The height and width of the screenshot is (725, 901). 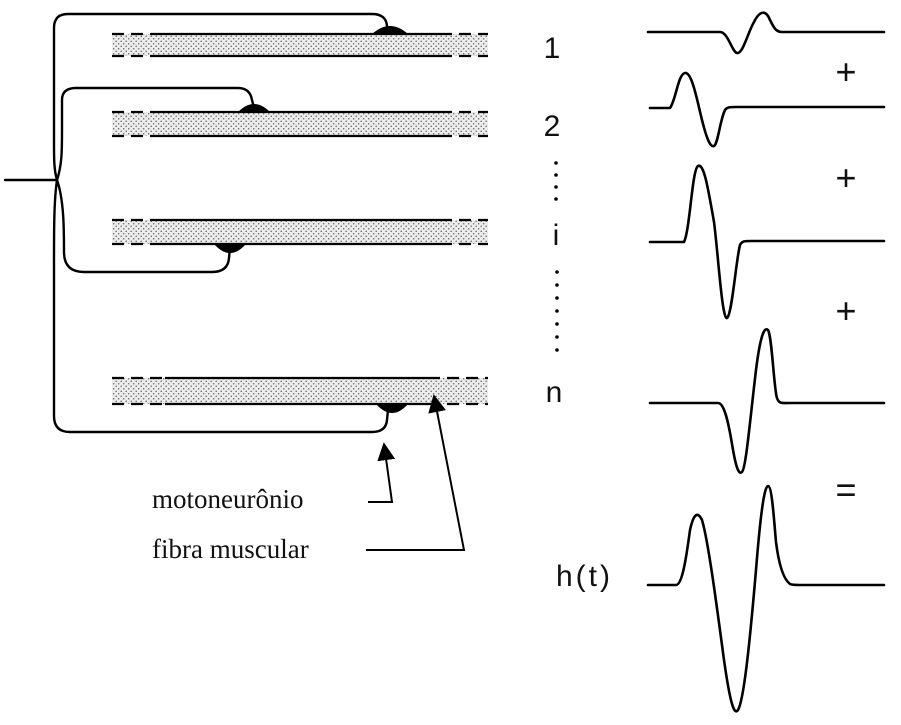 I want to click on ellipsis-dots, so click(x=556, y=256).